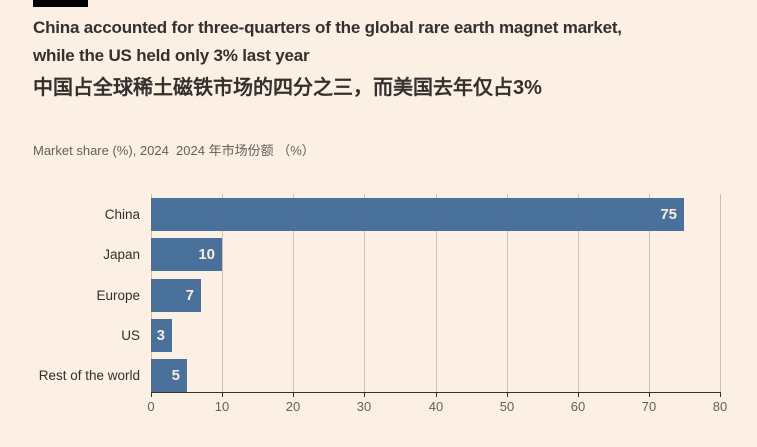 Image resolution: width=757 pixels, height=447 pixels. I want to click on value-label-rest-of-the-world: 5, so click(175, 375).